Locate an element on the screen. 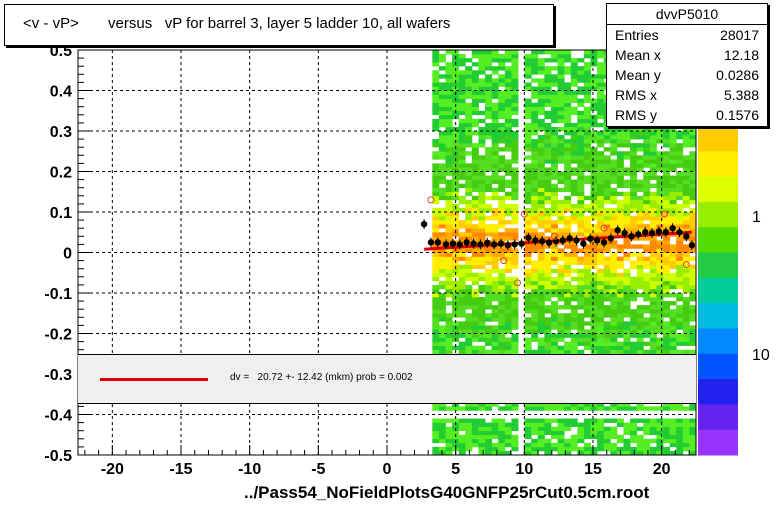 The image size is (776, 506). stats-value: 12.18 is located at coordinates (741, 55).